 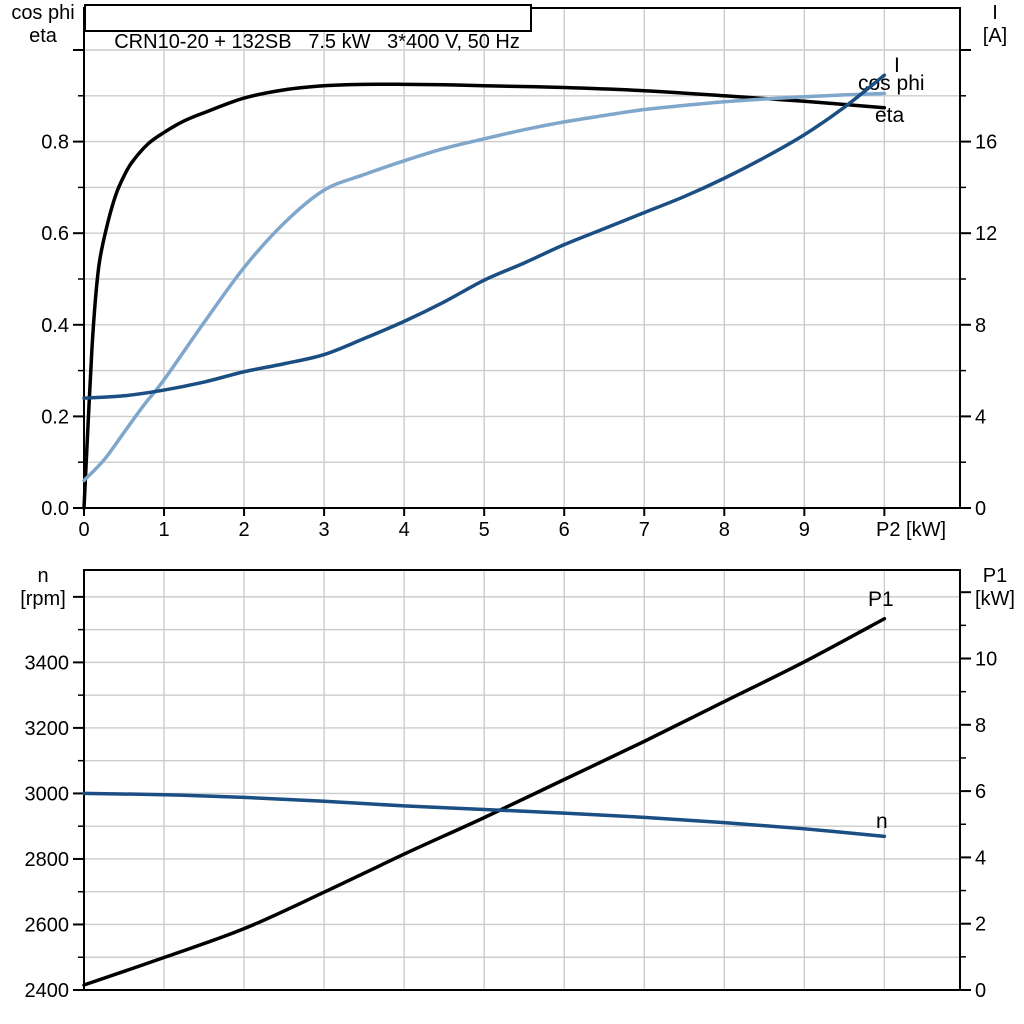 I want to click on left-tick-label: 0.4, so click(x=55, y=326).